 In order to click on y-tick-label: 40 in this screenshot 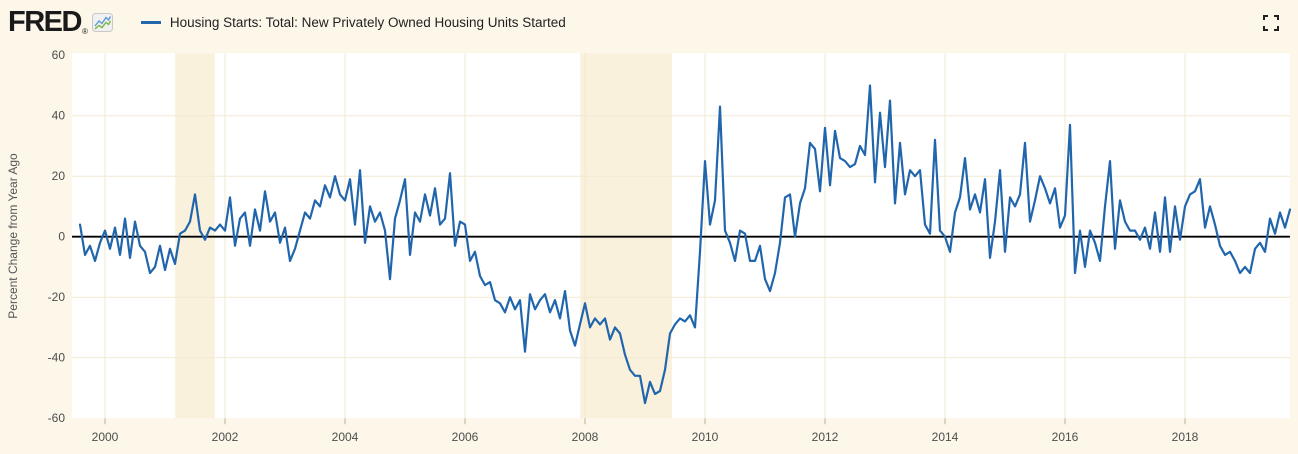, I will do `click(59, 116)`.